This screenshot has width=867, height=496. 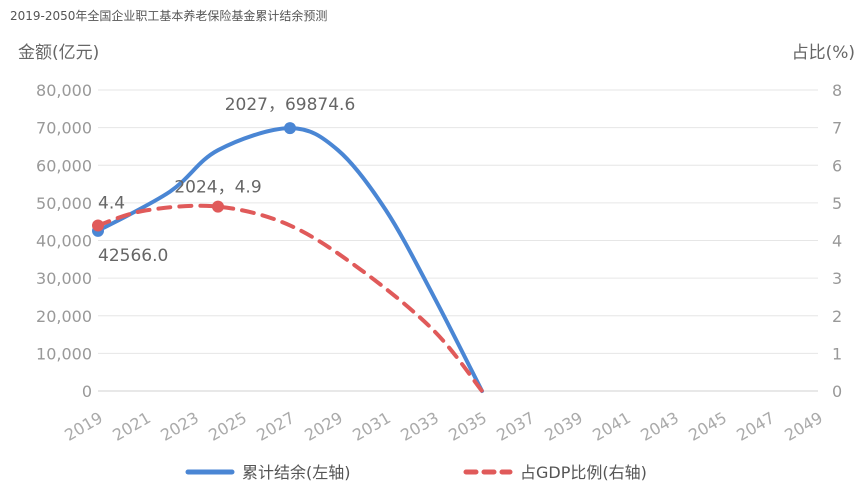 I want to click on y-right-tick-label: 6, so click(x=837, y=165).